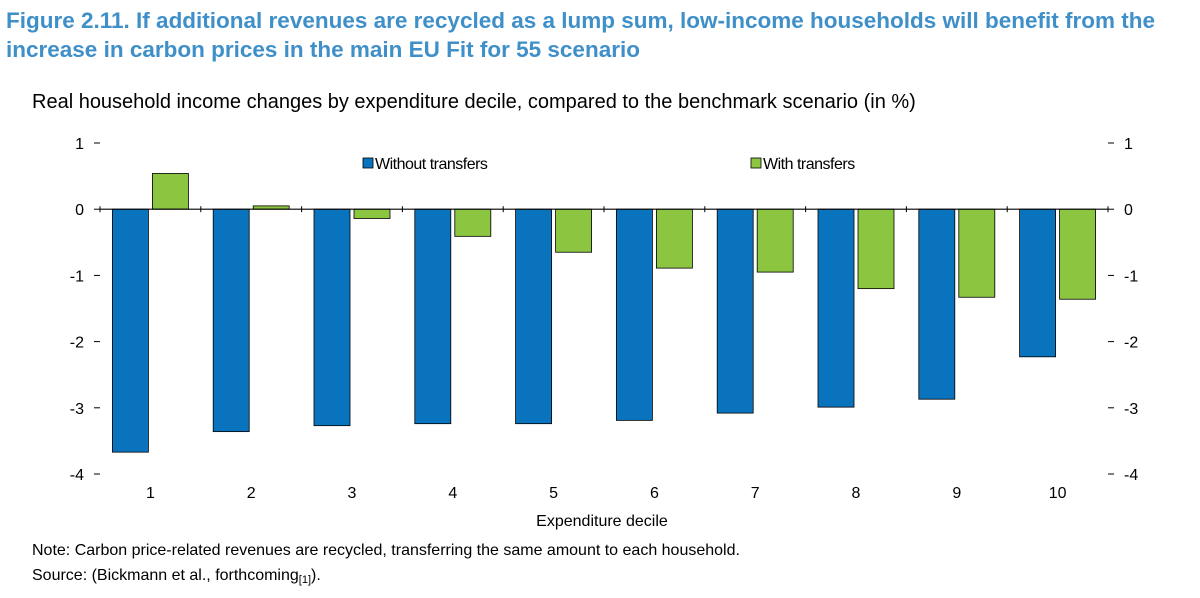 The height and width of the screenshot is (598, 1200). What do you see at coordinates (431, 164) in the screenshot?
I see `legend-label-without-transfers: Without transfers` at bounding box center [431, 164].